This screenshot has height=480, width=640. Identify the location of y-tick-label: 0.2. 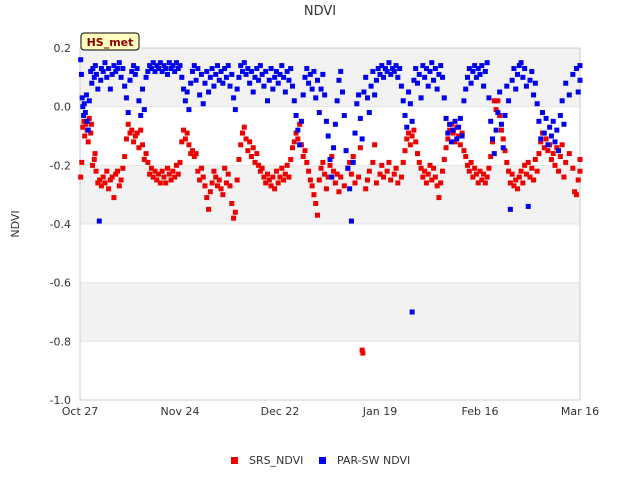
(63, 48).